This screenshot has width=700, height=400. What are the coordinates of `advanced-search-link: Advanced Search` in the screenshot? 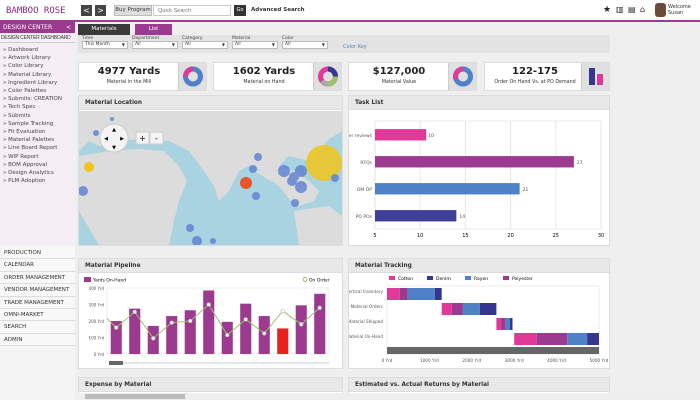 It's located at (278, 10).